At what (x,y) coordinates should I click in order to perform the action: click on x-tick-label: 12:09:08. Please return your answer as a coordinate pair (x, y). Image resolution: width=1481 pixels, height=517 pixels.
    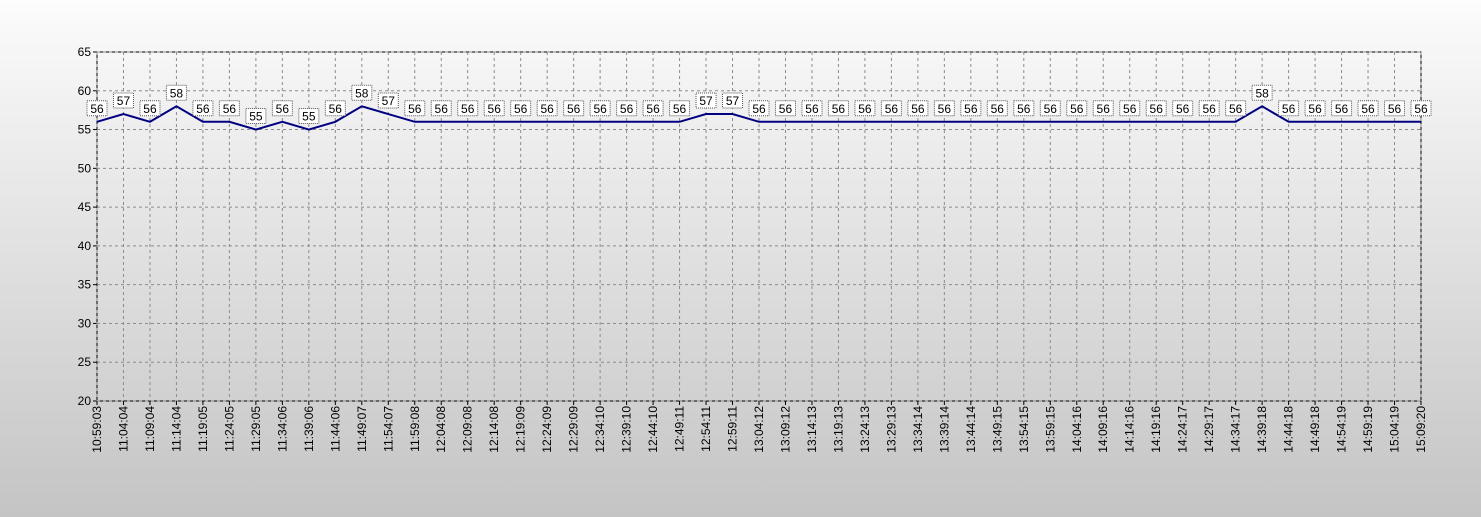
    Looking at the image, I should click on (468, 429).